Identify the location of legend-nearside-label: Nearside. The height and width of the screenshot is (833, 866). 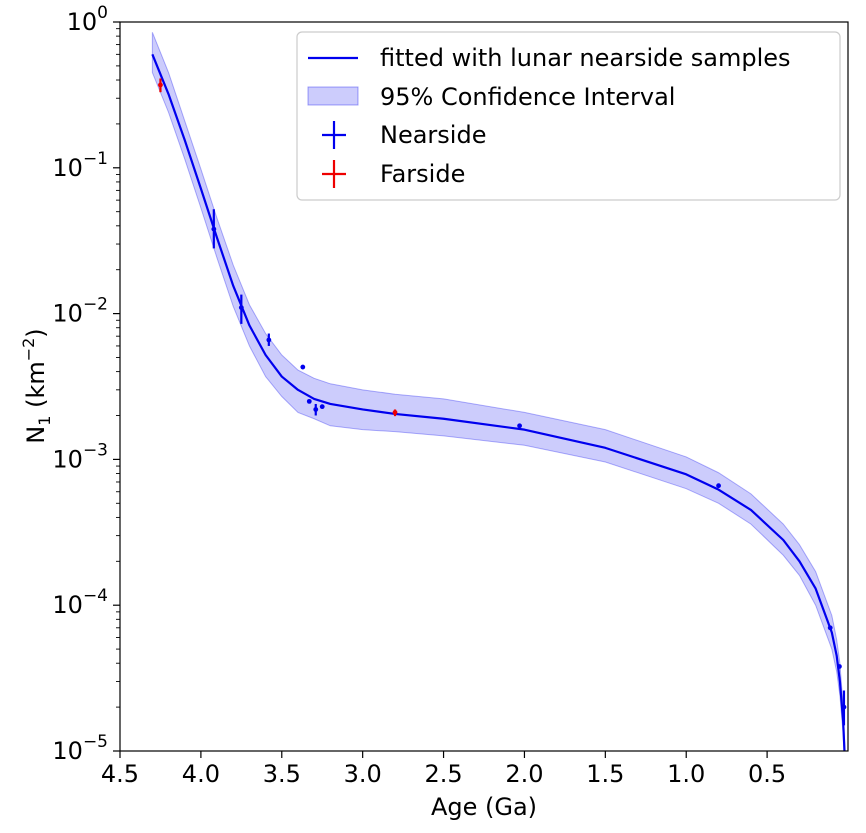
(433, 135).